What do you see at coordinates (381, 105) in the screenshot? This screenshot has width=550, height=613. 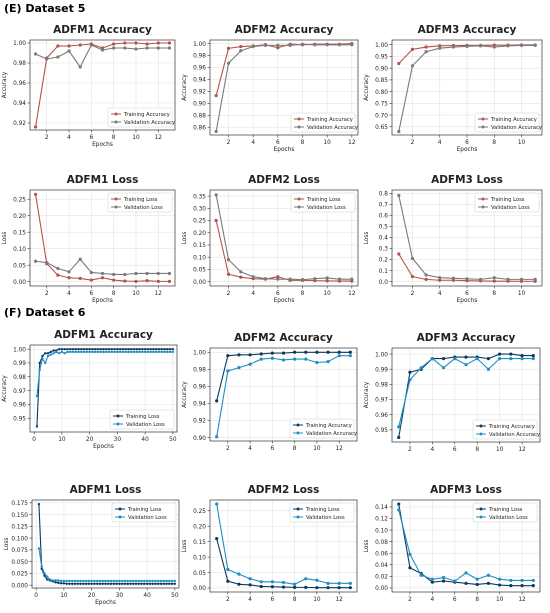 I see `y-tick-label: 0.75` at bounding box center [381, 105].